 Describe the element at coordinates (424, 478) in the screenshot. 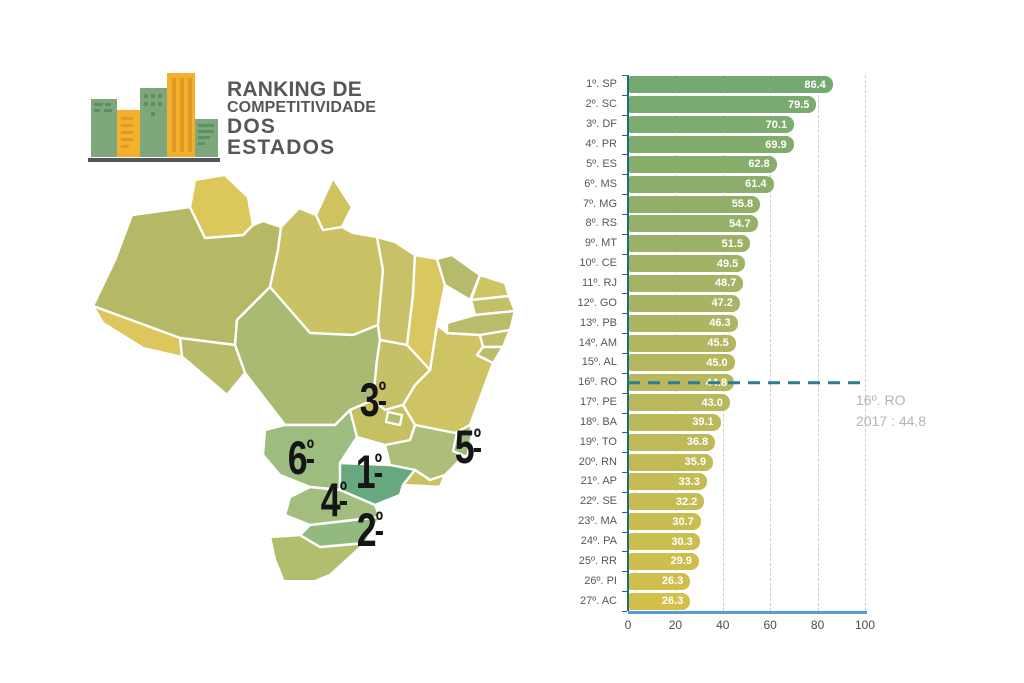

I see `map-state-rj` at that location.